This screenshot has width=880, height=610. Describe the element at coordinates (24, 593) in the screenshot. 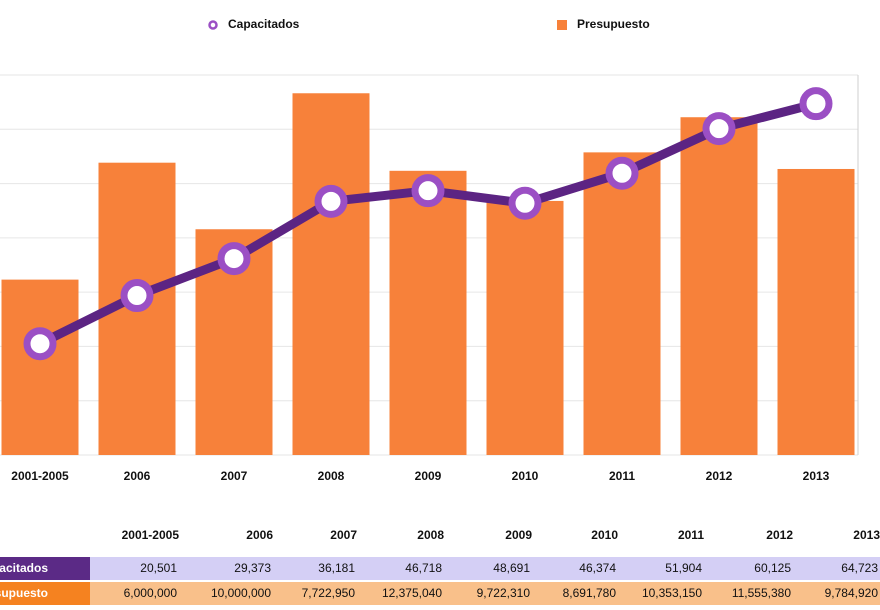

I see `table-row-label: Presupuesto` at that location.